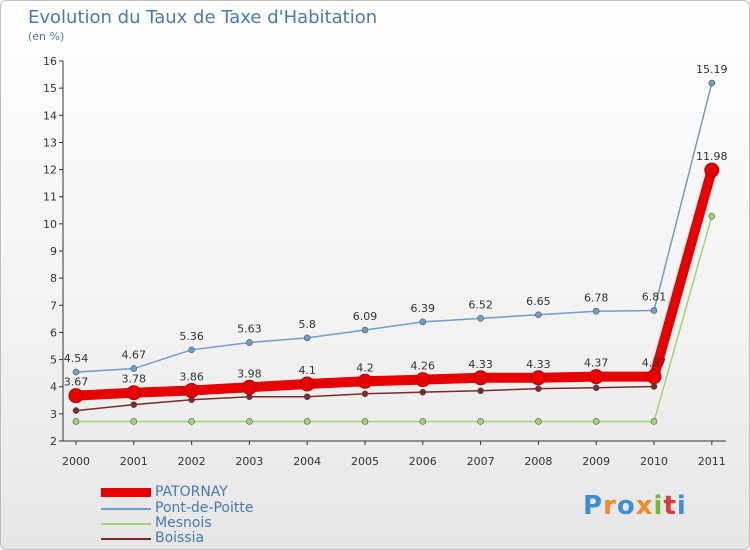  I want to click on x-tick-label: 2005, so click(365, 461).